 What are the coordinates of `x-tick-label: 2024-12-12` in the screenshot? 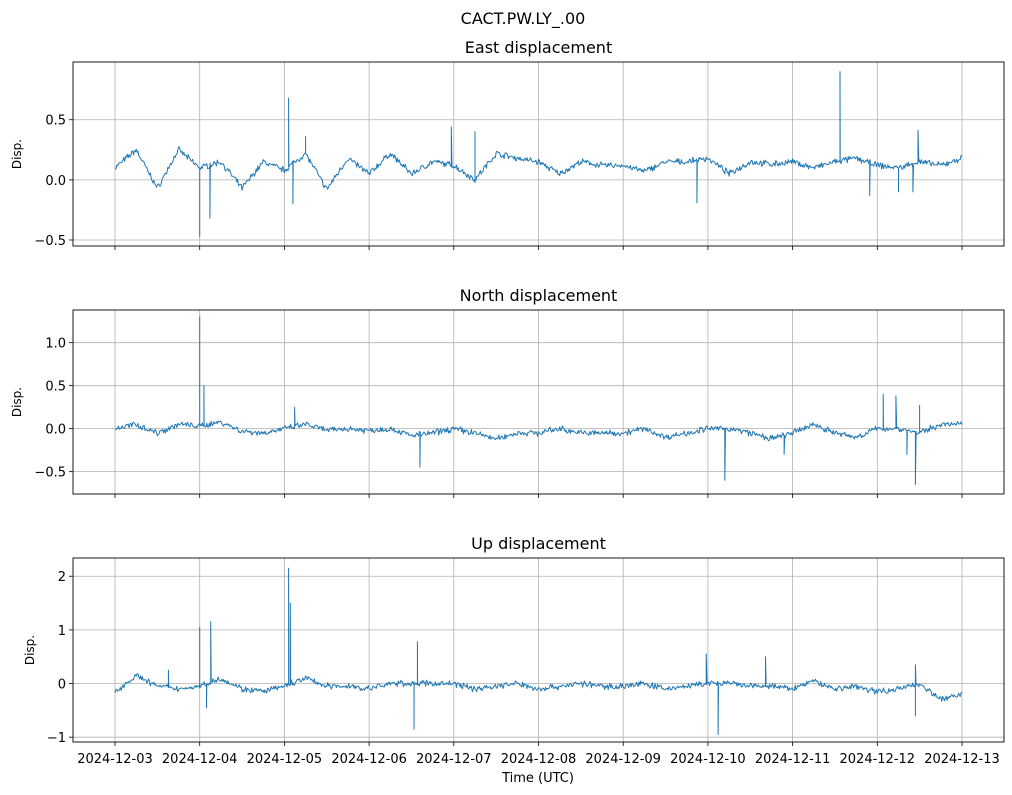 It's located at (878, 759).